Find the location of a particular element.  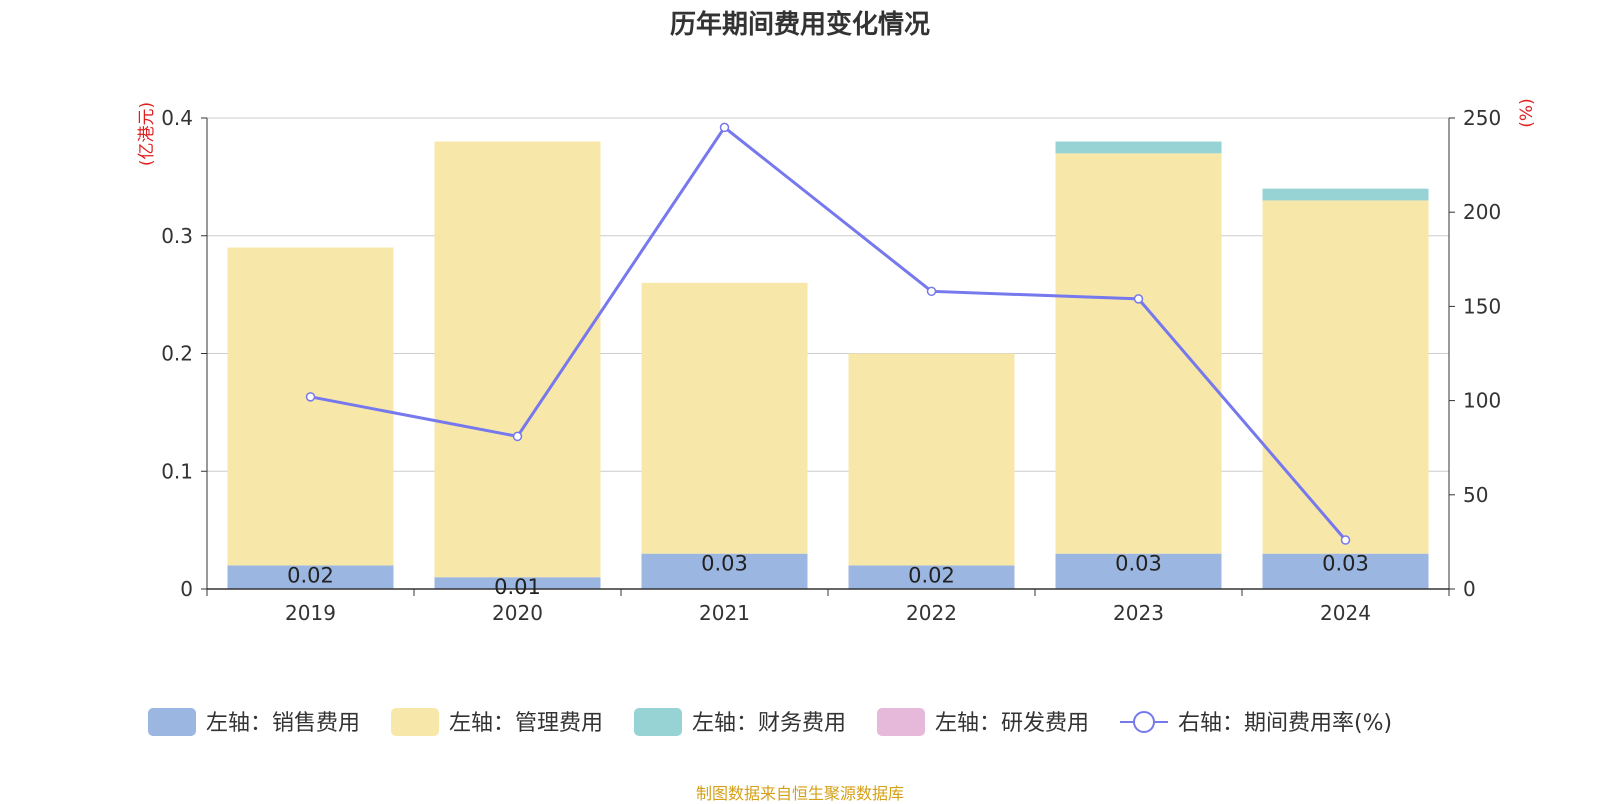

legend-label: 右轴：期间费用率(%) is located at coordinates (1285, 723).